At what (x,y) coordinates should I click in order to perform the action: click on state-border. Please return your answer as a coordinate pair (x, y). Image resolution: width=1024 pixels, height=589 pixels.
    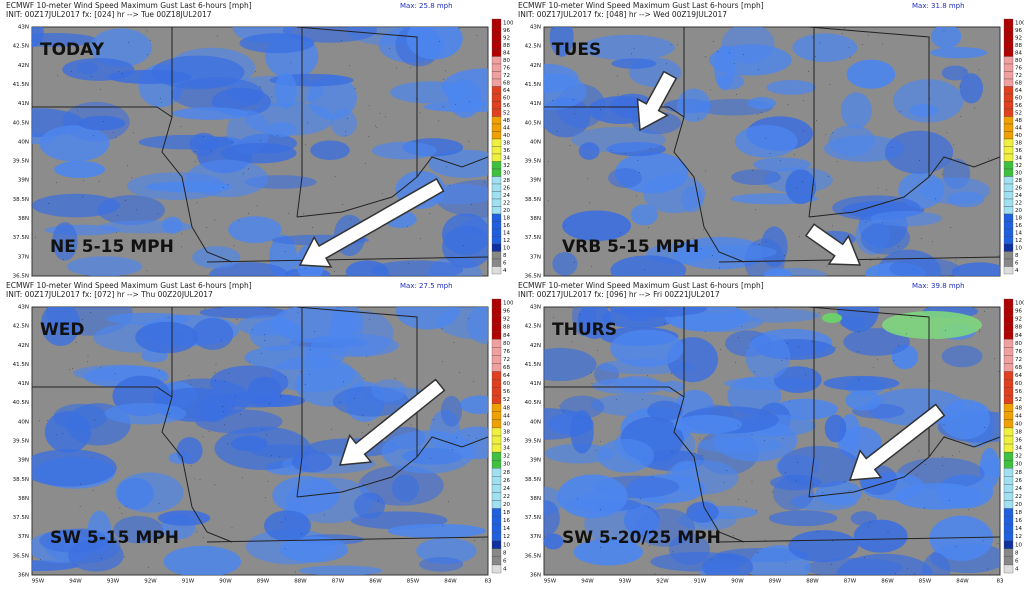
    Looking at the image, I should click on (709, 425).